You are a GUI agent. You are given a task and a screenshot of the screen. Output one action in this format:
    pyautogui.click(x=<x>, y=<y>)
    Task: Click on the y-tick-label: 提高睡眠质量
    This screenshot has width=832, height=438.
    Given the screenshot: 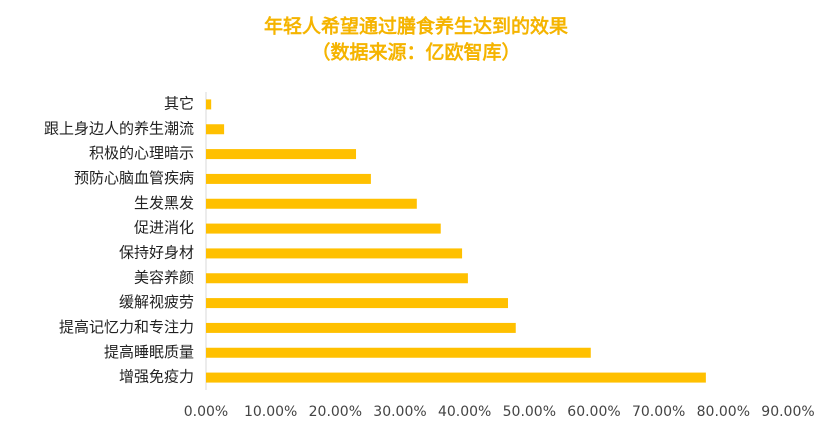 What is the action you would take?
    pyautogui.click(x=149, y=352)
    